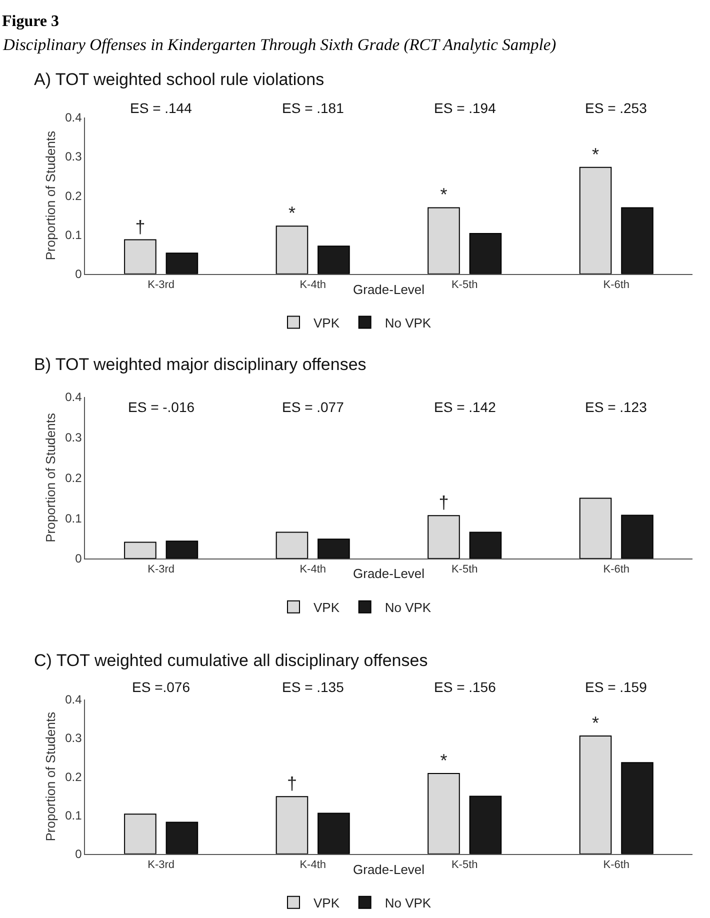 This screenshot has height=918, width=710. What do you see at coordinates (279, 44) in the screenshot?
I see `text: Disciplinary Offenses in Kindergarten Through Sixth Grade (RCT Analytic Sample)` at bounding box center [279, 44].